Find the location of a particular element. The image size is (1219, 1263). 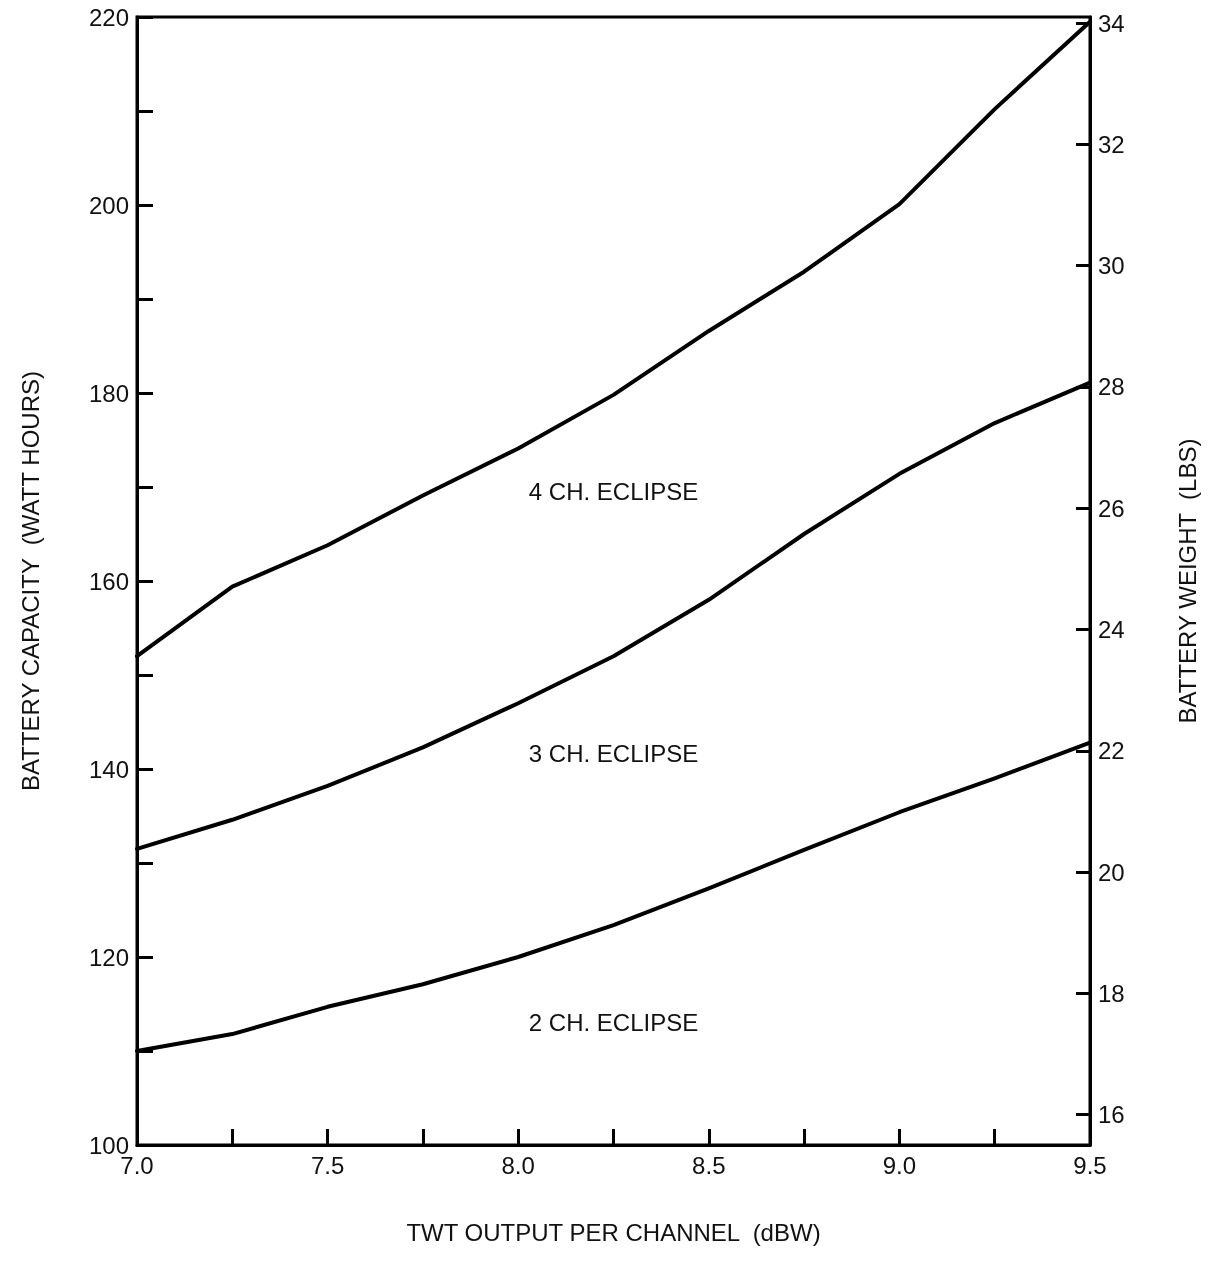

x-tick-label: 9.0 is located at coordinates (899, 1165).